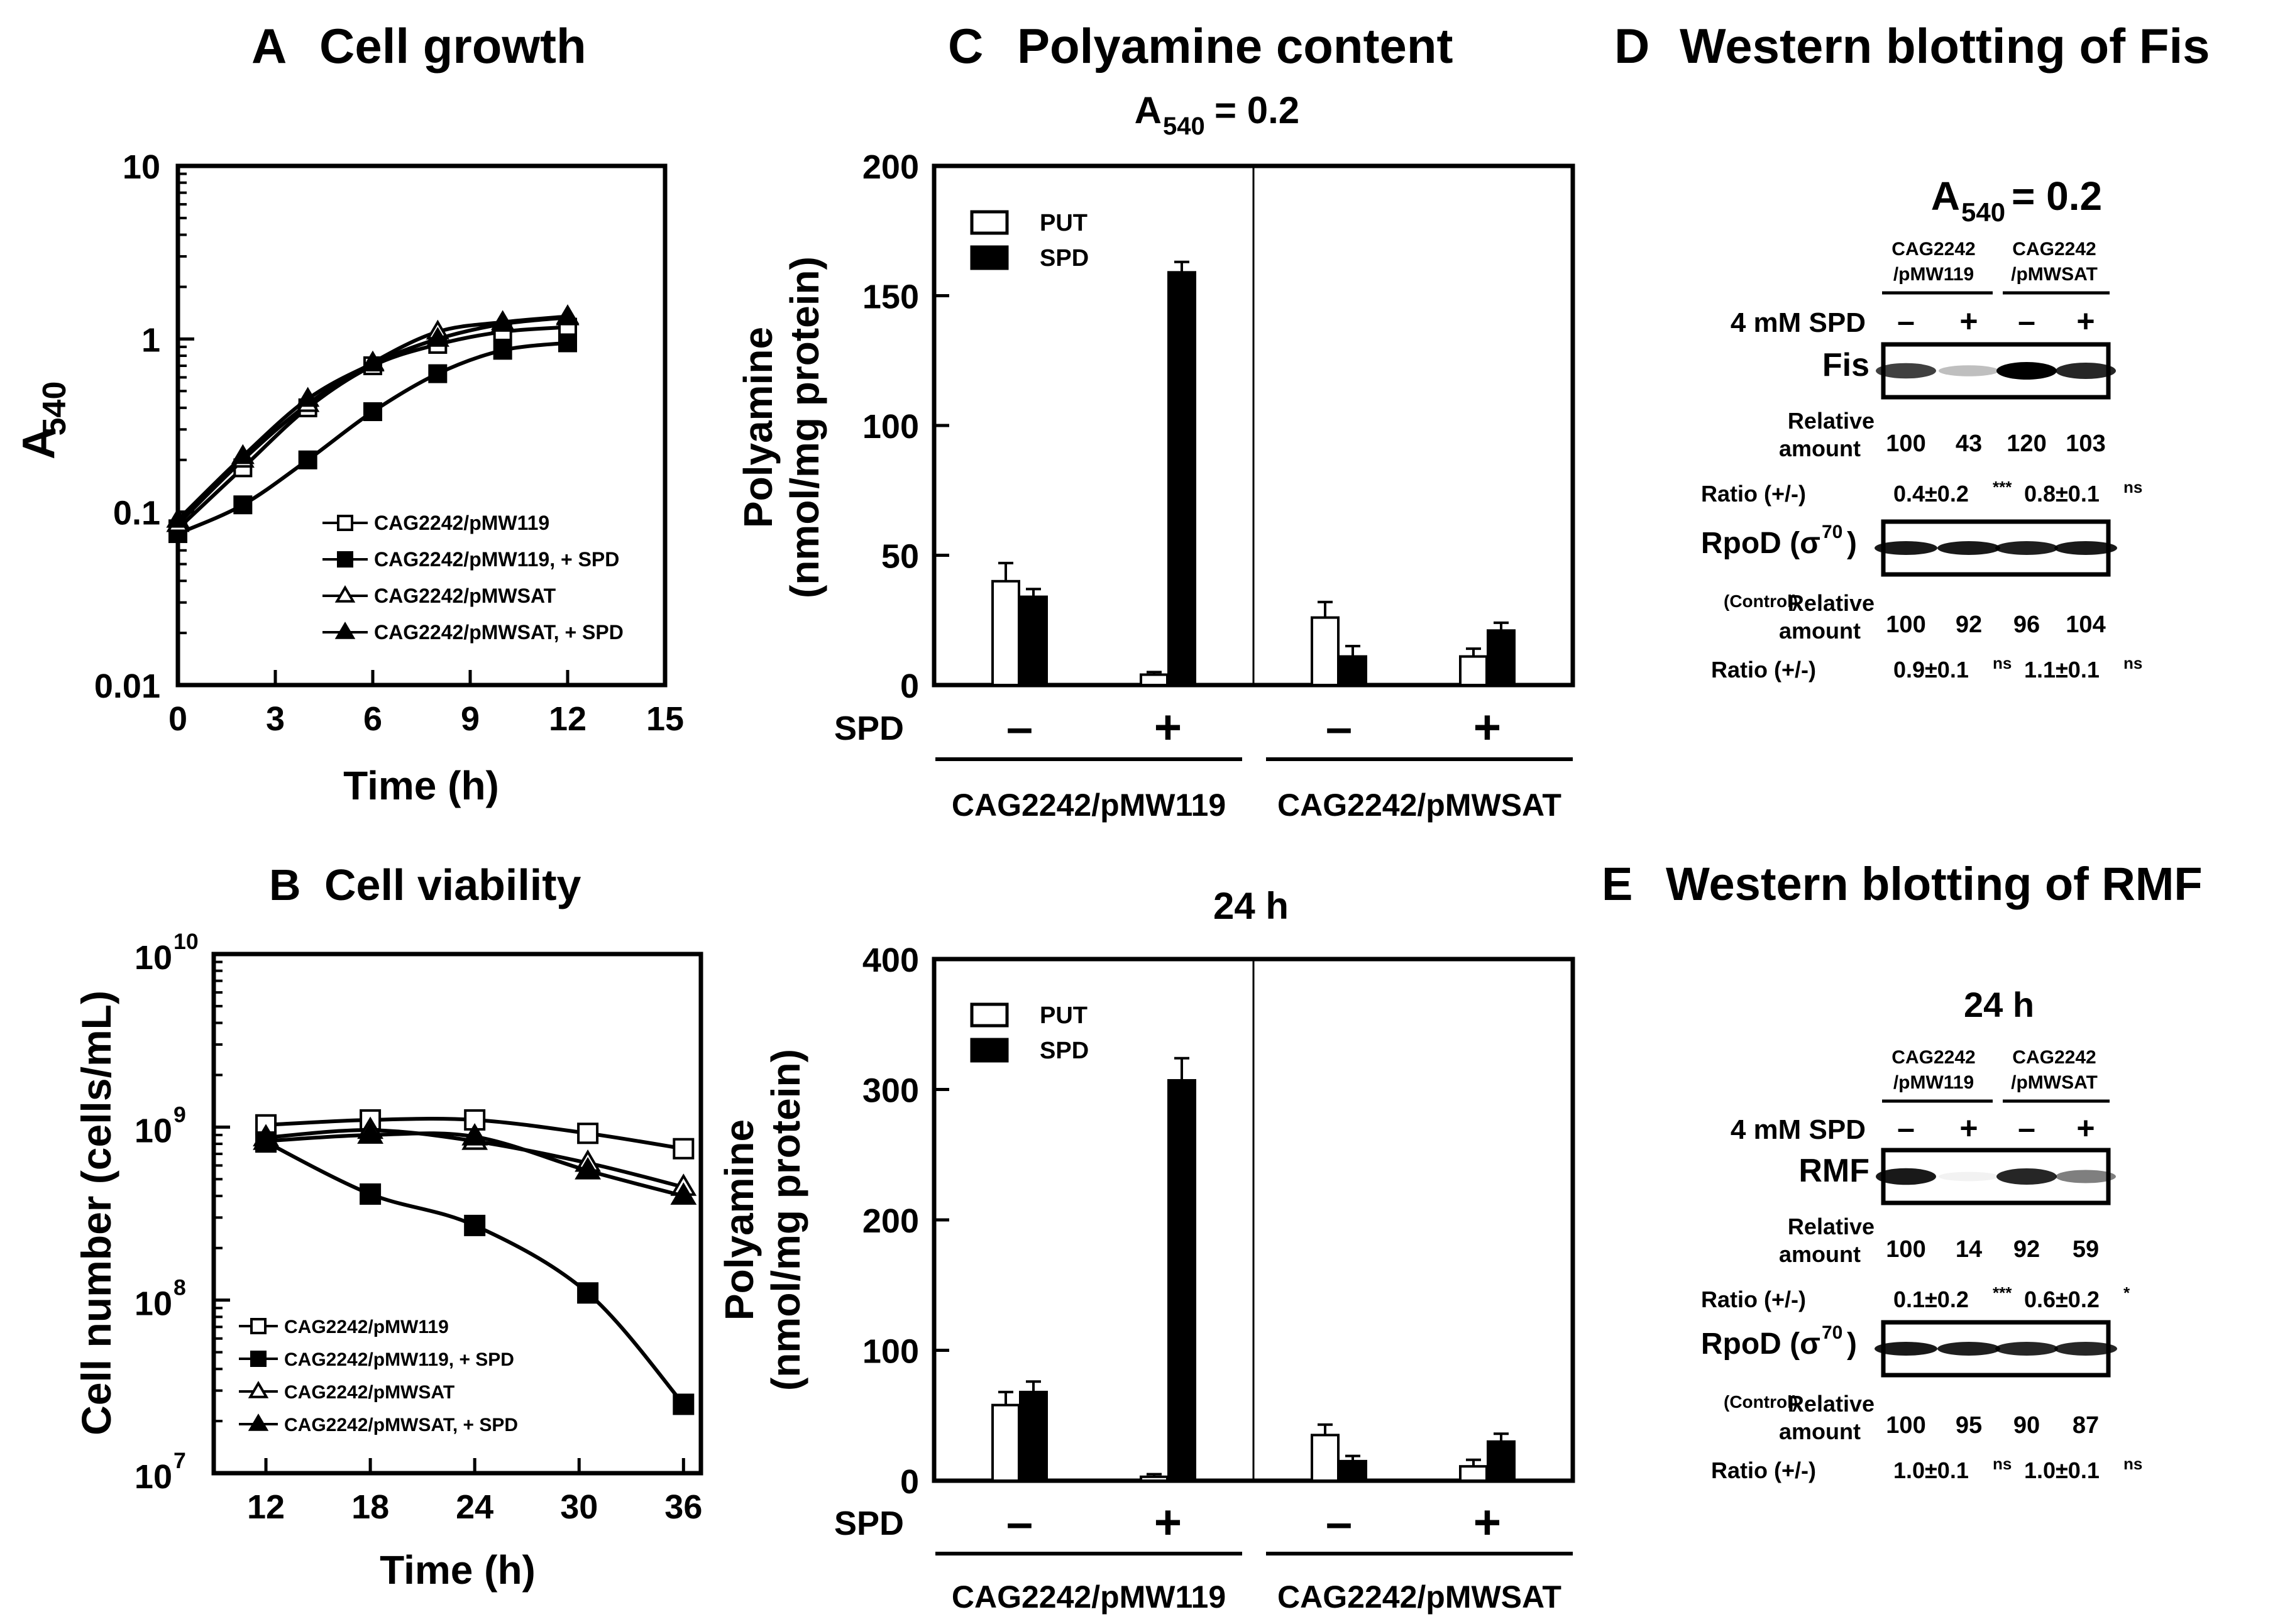 This screenshot has width=2285, height=1624. Describe the element at coordinates (370, 1507) in the screenshot. I see `x-tick-label: 18` at that location.